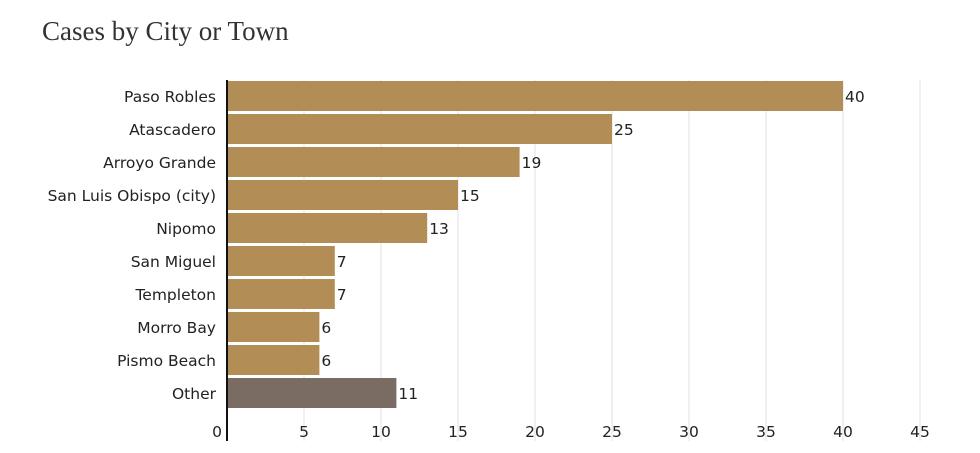 The width and height of the screenshot is (980, 453). What do you see at coordinates (186, 229) in the screenshot?
I see `category-label: Nipomo` at bounding box center [186, 229].